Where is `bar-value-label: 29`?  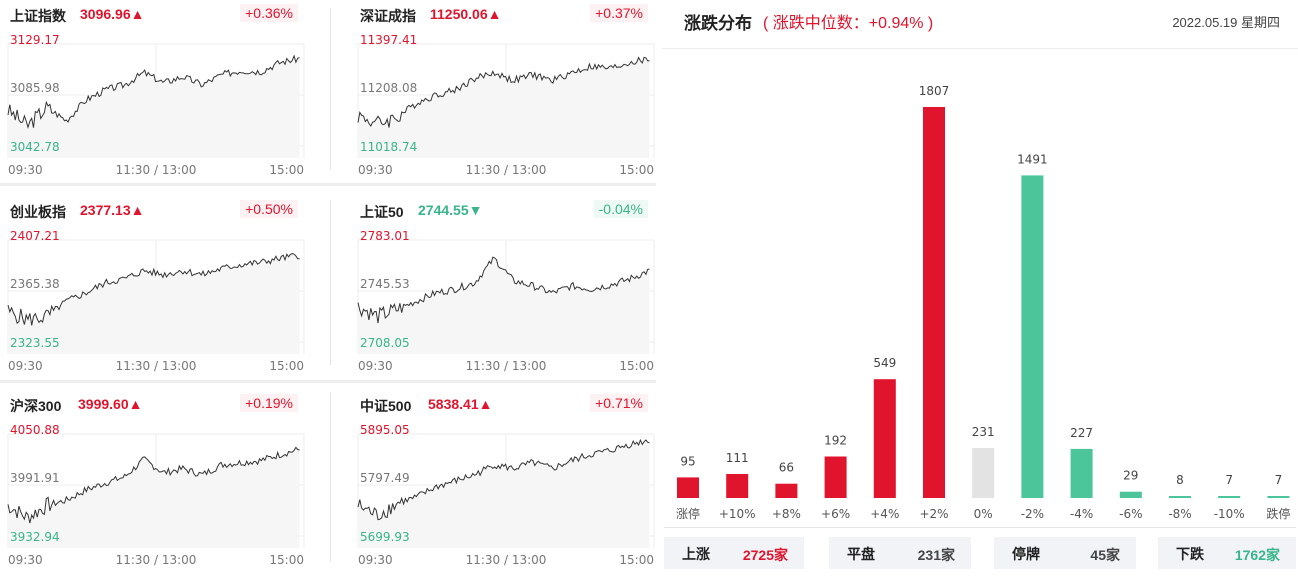 bar-value-label: 29 is located at coordinates (1130, 476).